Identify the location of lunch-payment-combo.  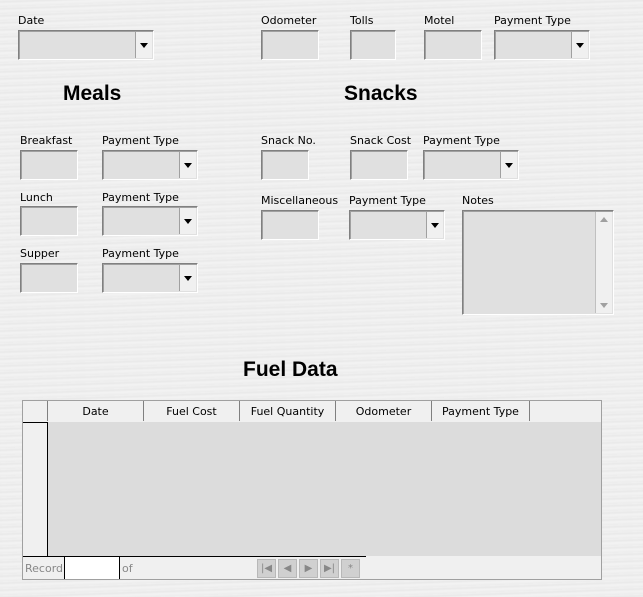
(150, 221).